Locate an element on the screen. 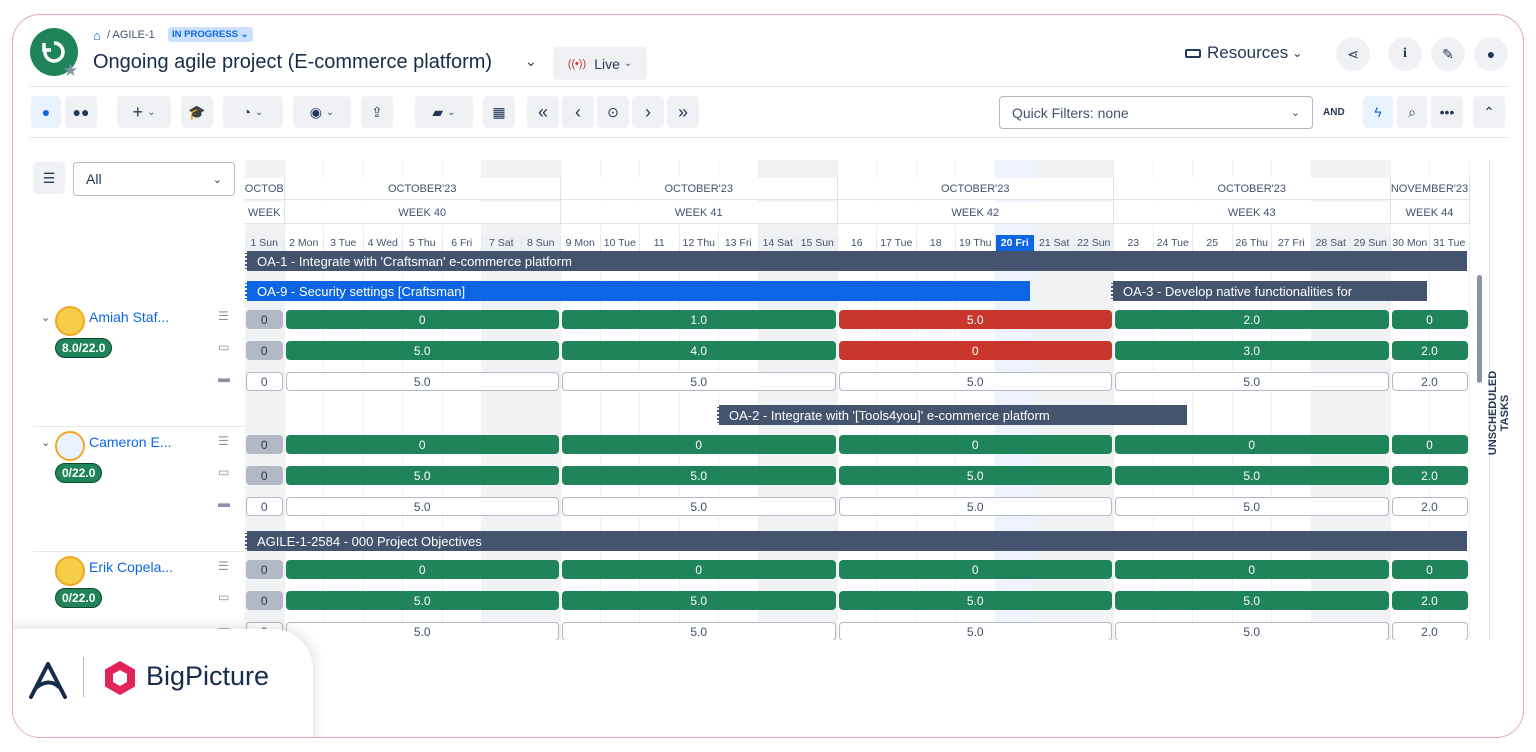 The height and width of the screenshot is (752, 1536). forward-button: › is located at coordinates (648, 112).